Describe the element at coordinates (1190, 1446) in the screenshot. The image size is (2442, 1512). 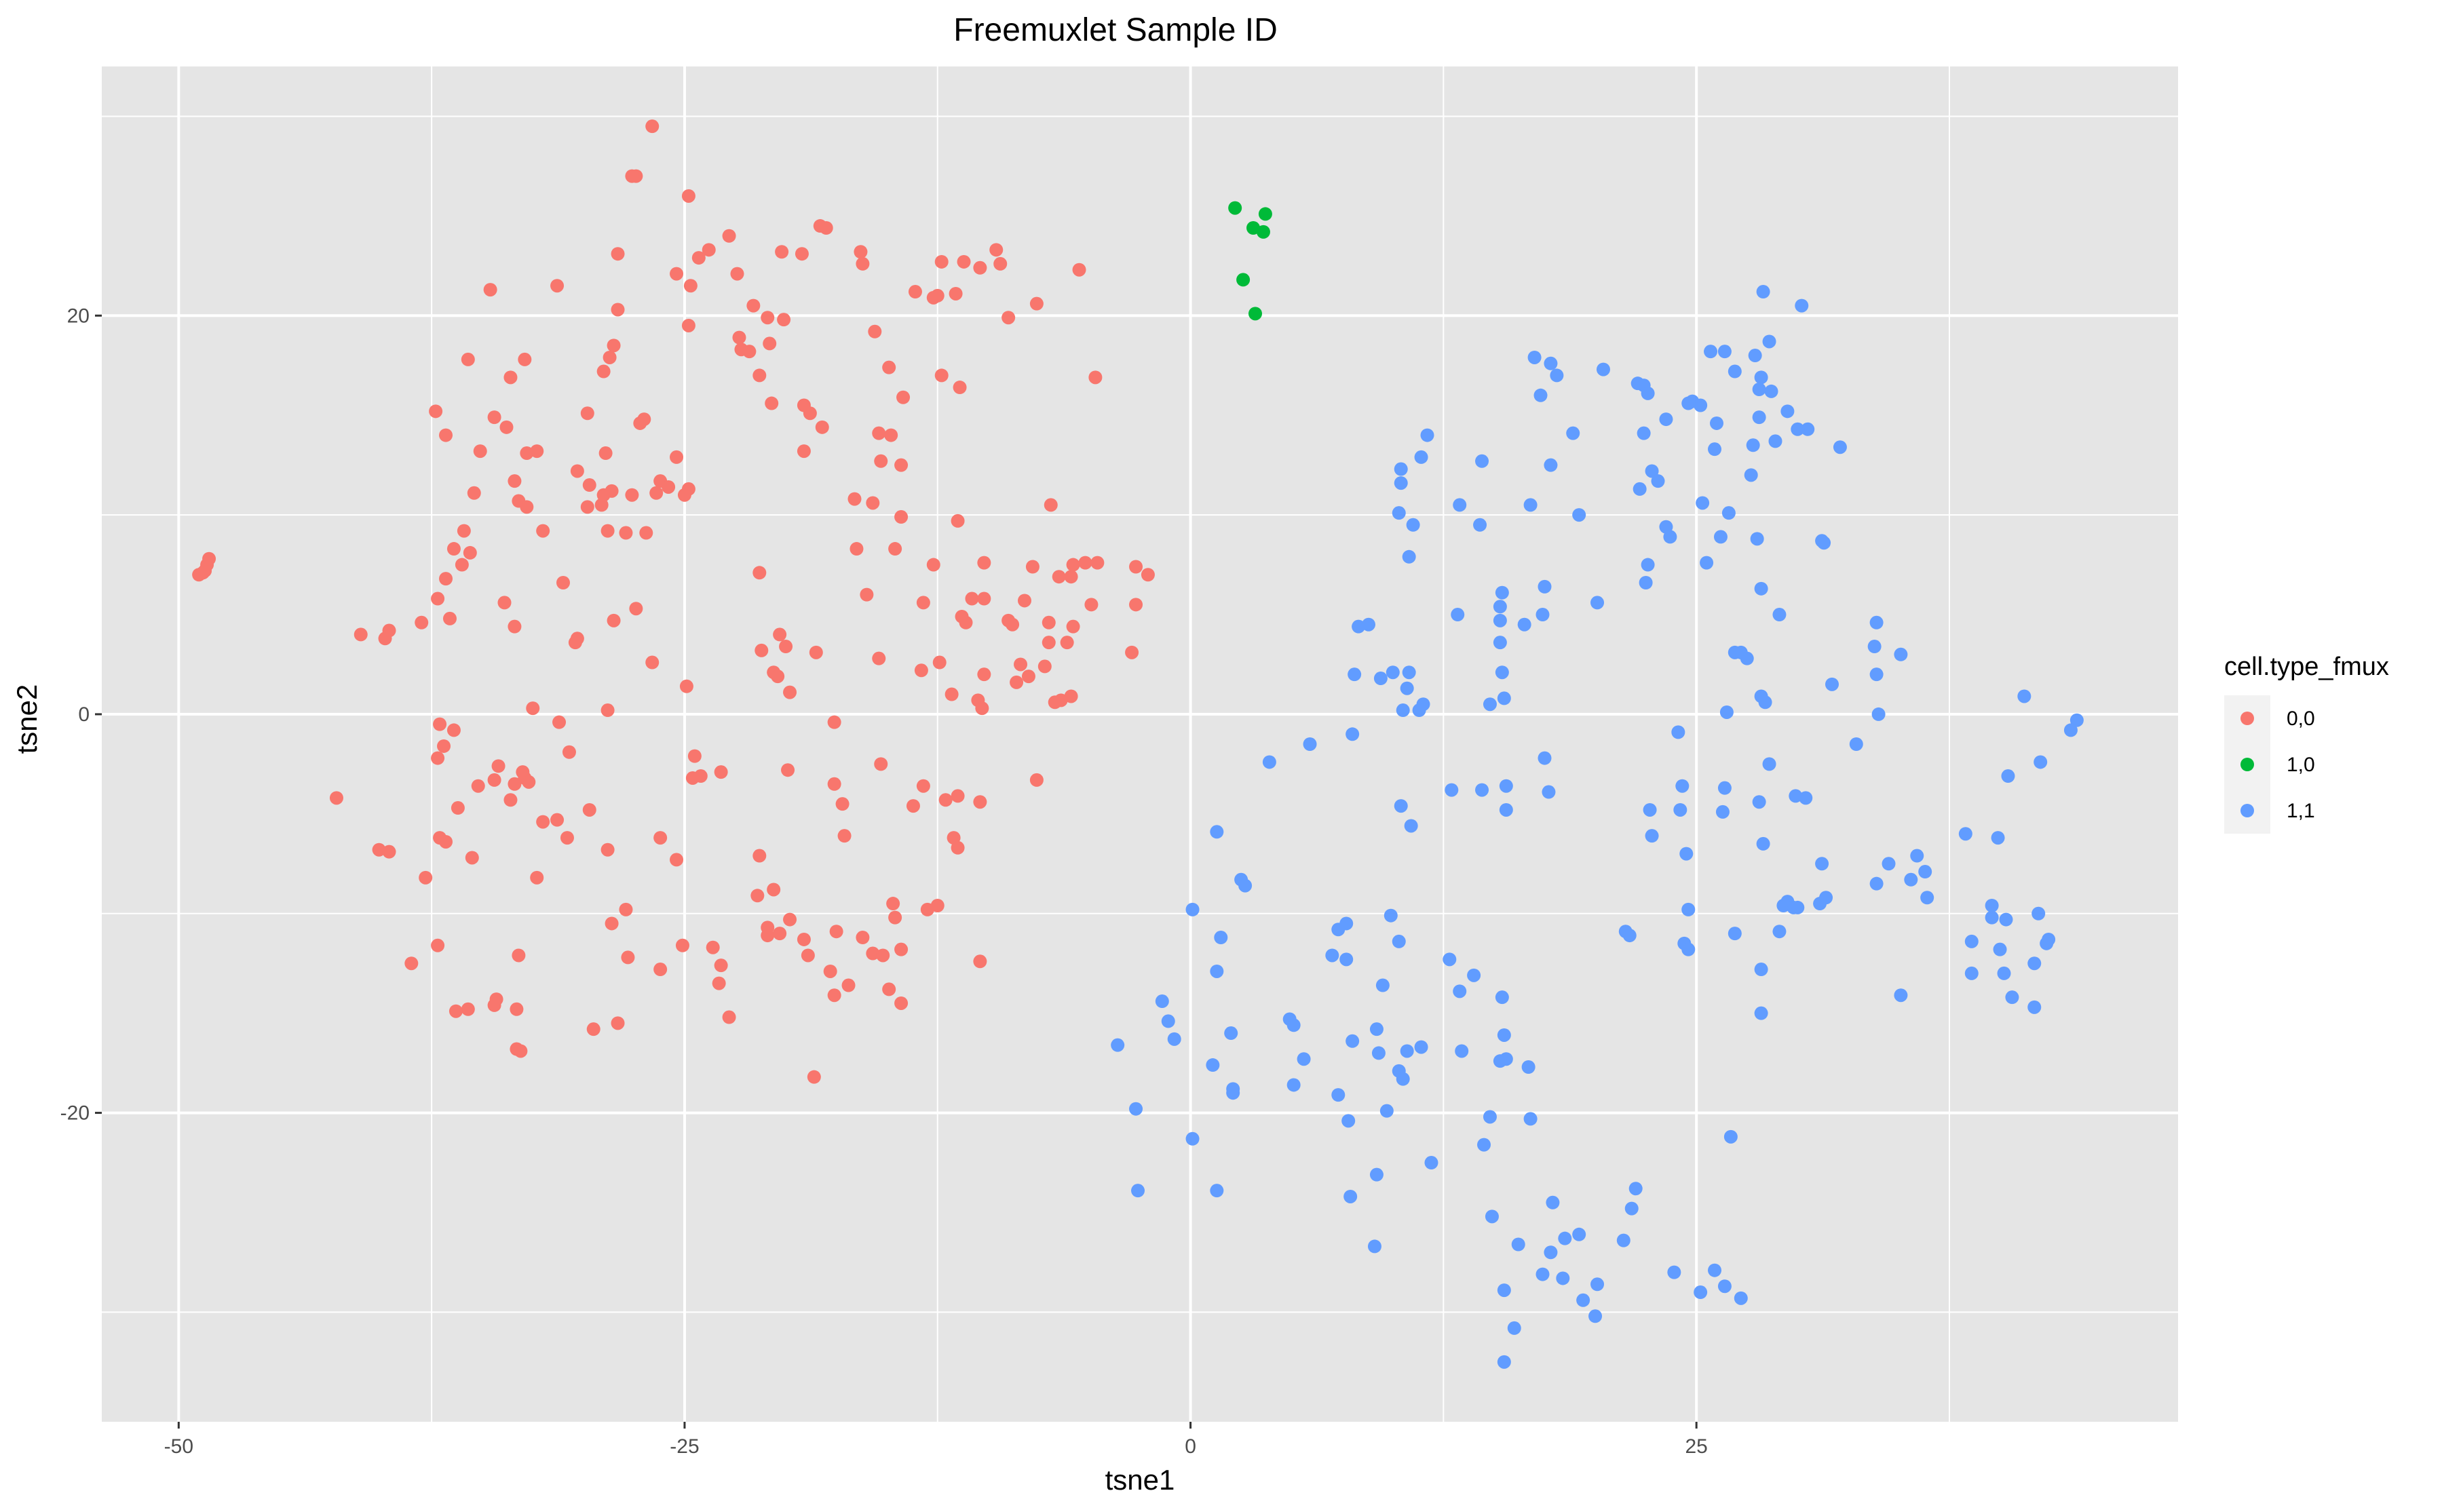
I see `x-tick-label: 0` at that location.